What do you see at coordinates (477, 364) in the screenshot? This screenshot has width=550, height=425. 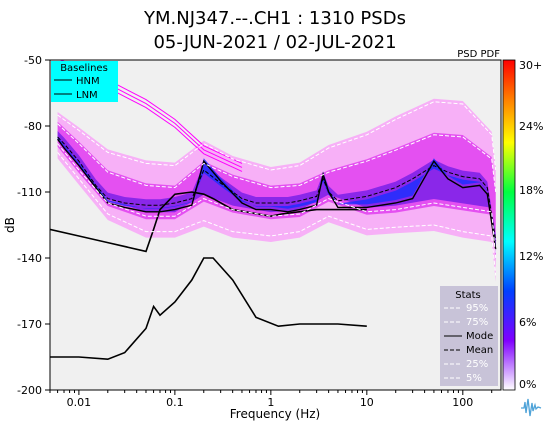 I see `p25-legend-label: 25%` at bounding box center [477, 364].